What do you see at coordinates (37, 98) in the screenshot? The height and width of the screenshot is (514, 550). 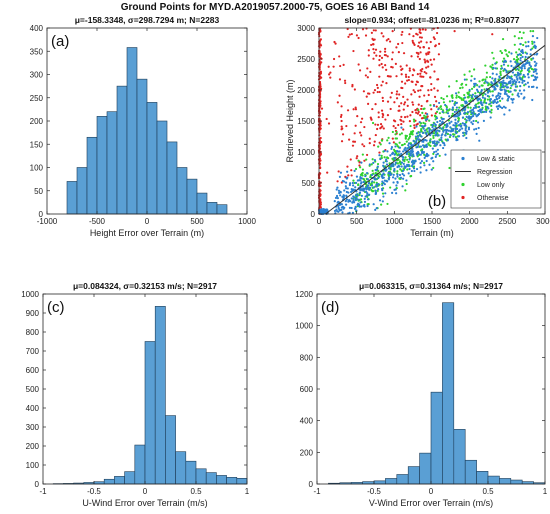 I see `y-tick-label: 250` at bounding box center [37, 98].